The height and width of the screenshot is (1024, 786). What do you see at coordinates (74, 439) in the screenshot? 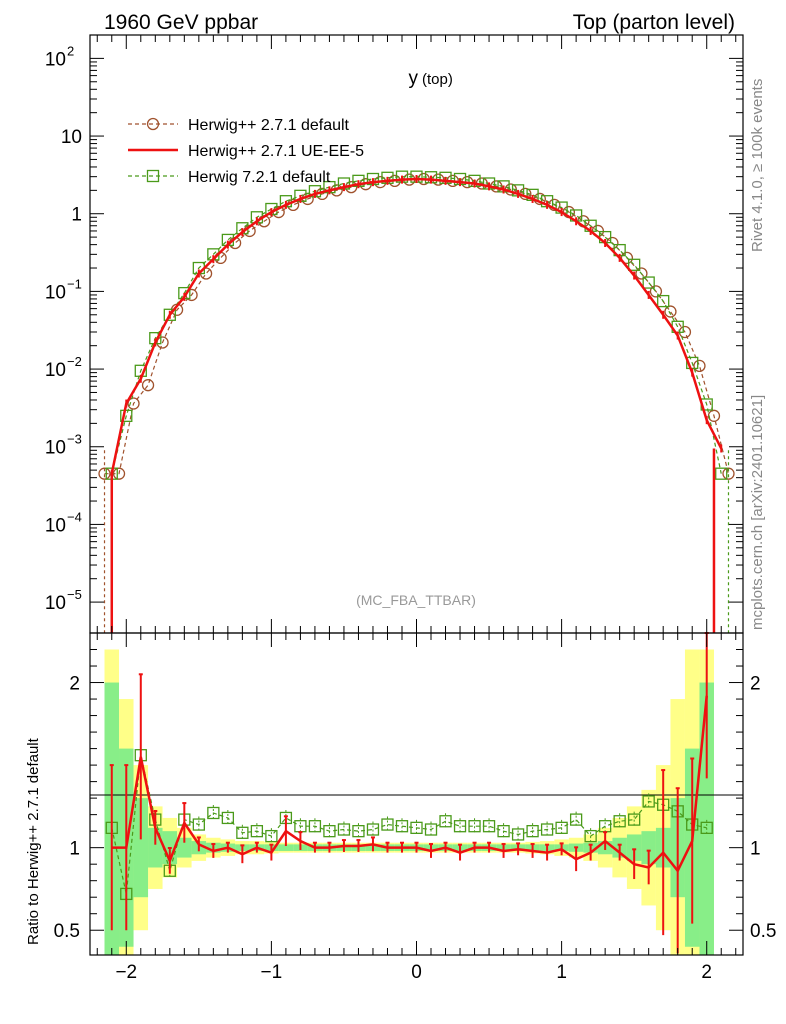
I see `y-tick-exponent: −3` at bounding box center [74, 439].